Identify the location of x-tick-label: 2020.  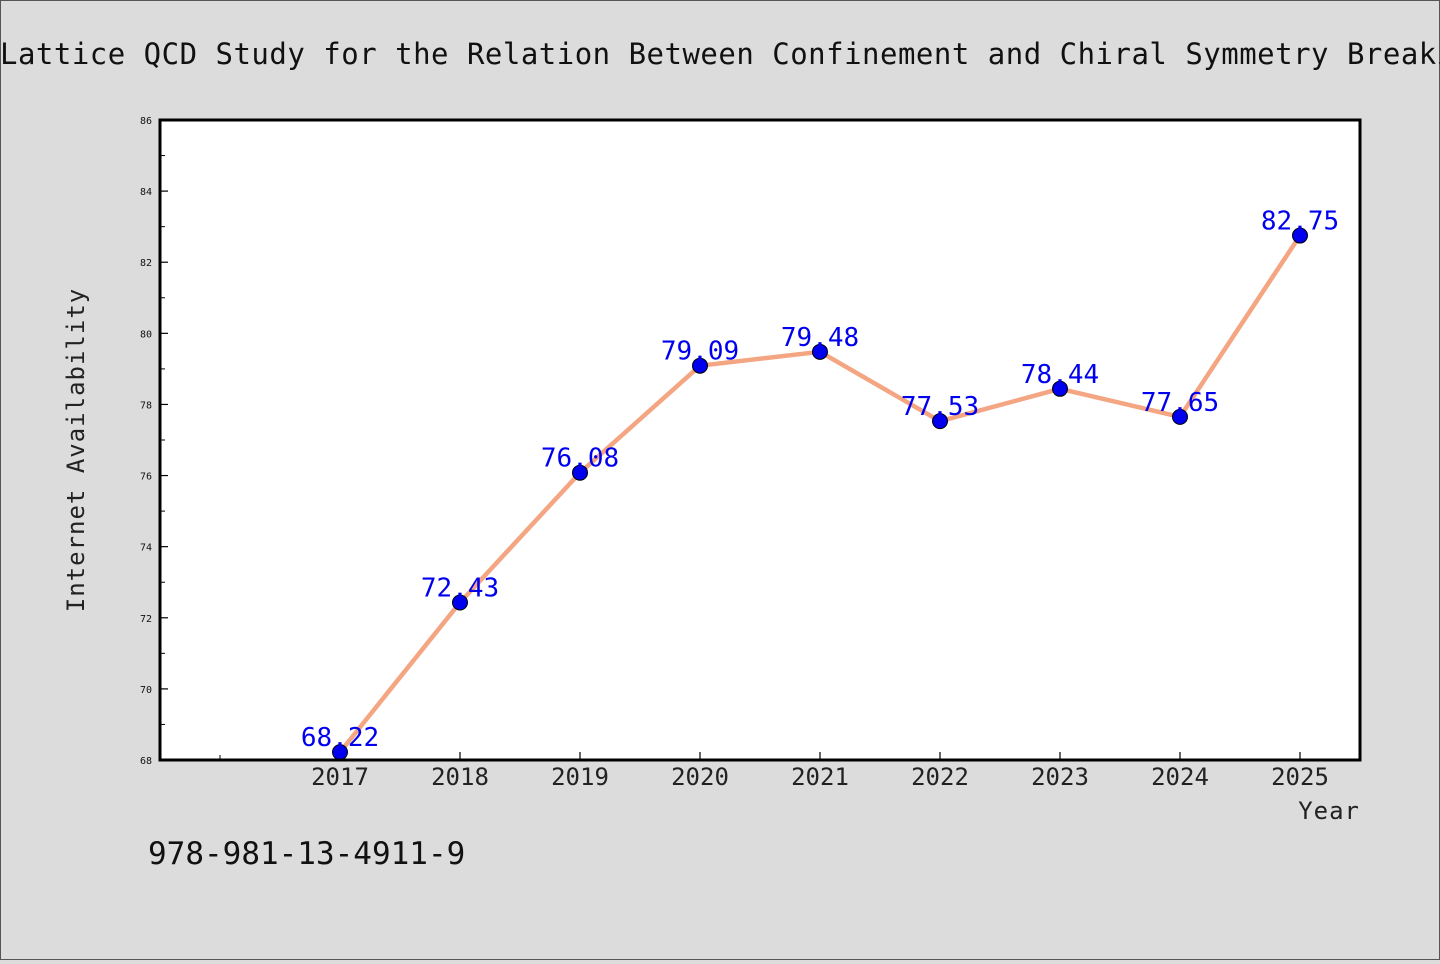
(700, 777).